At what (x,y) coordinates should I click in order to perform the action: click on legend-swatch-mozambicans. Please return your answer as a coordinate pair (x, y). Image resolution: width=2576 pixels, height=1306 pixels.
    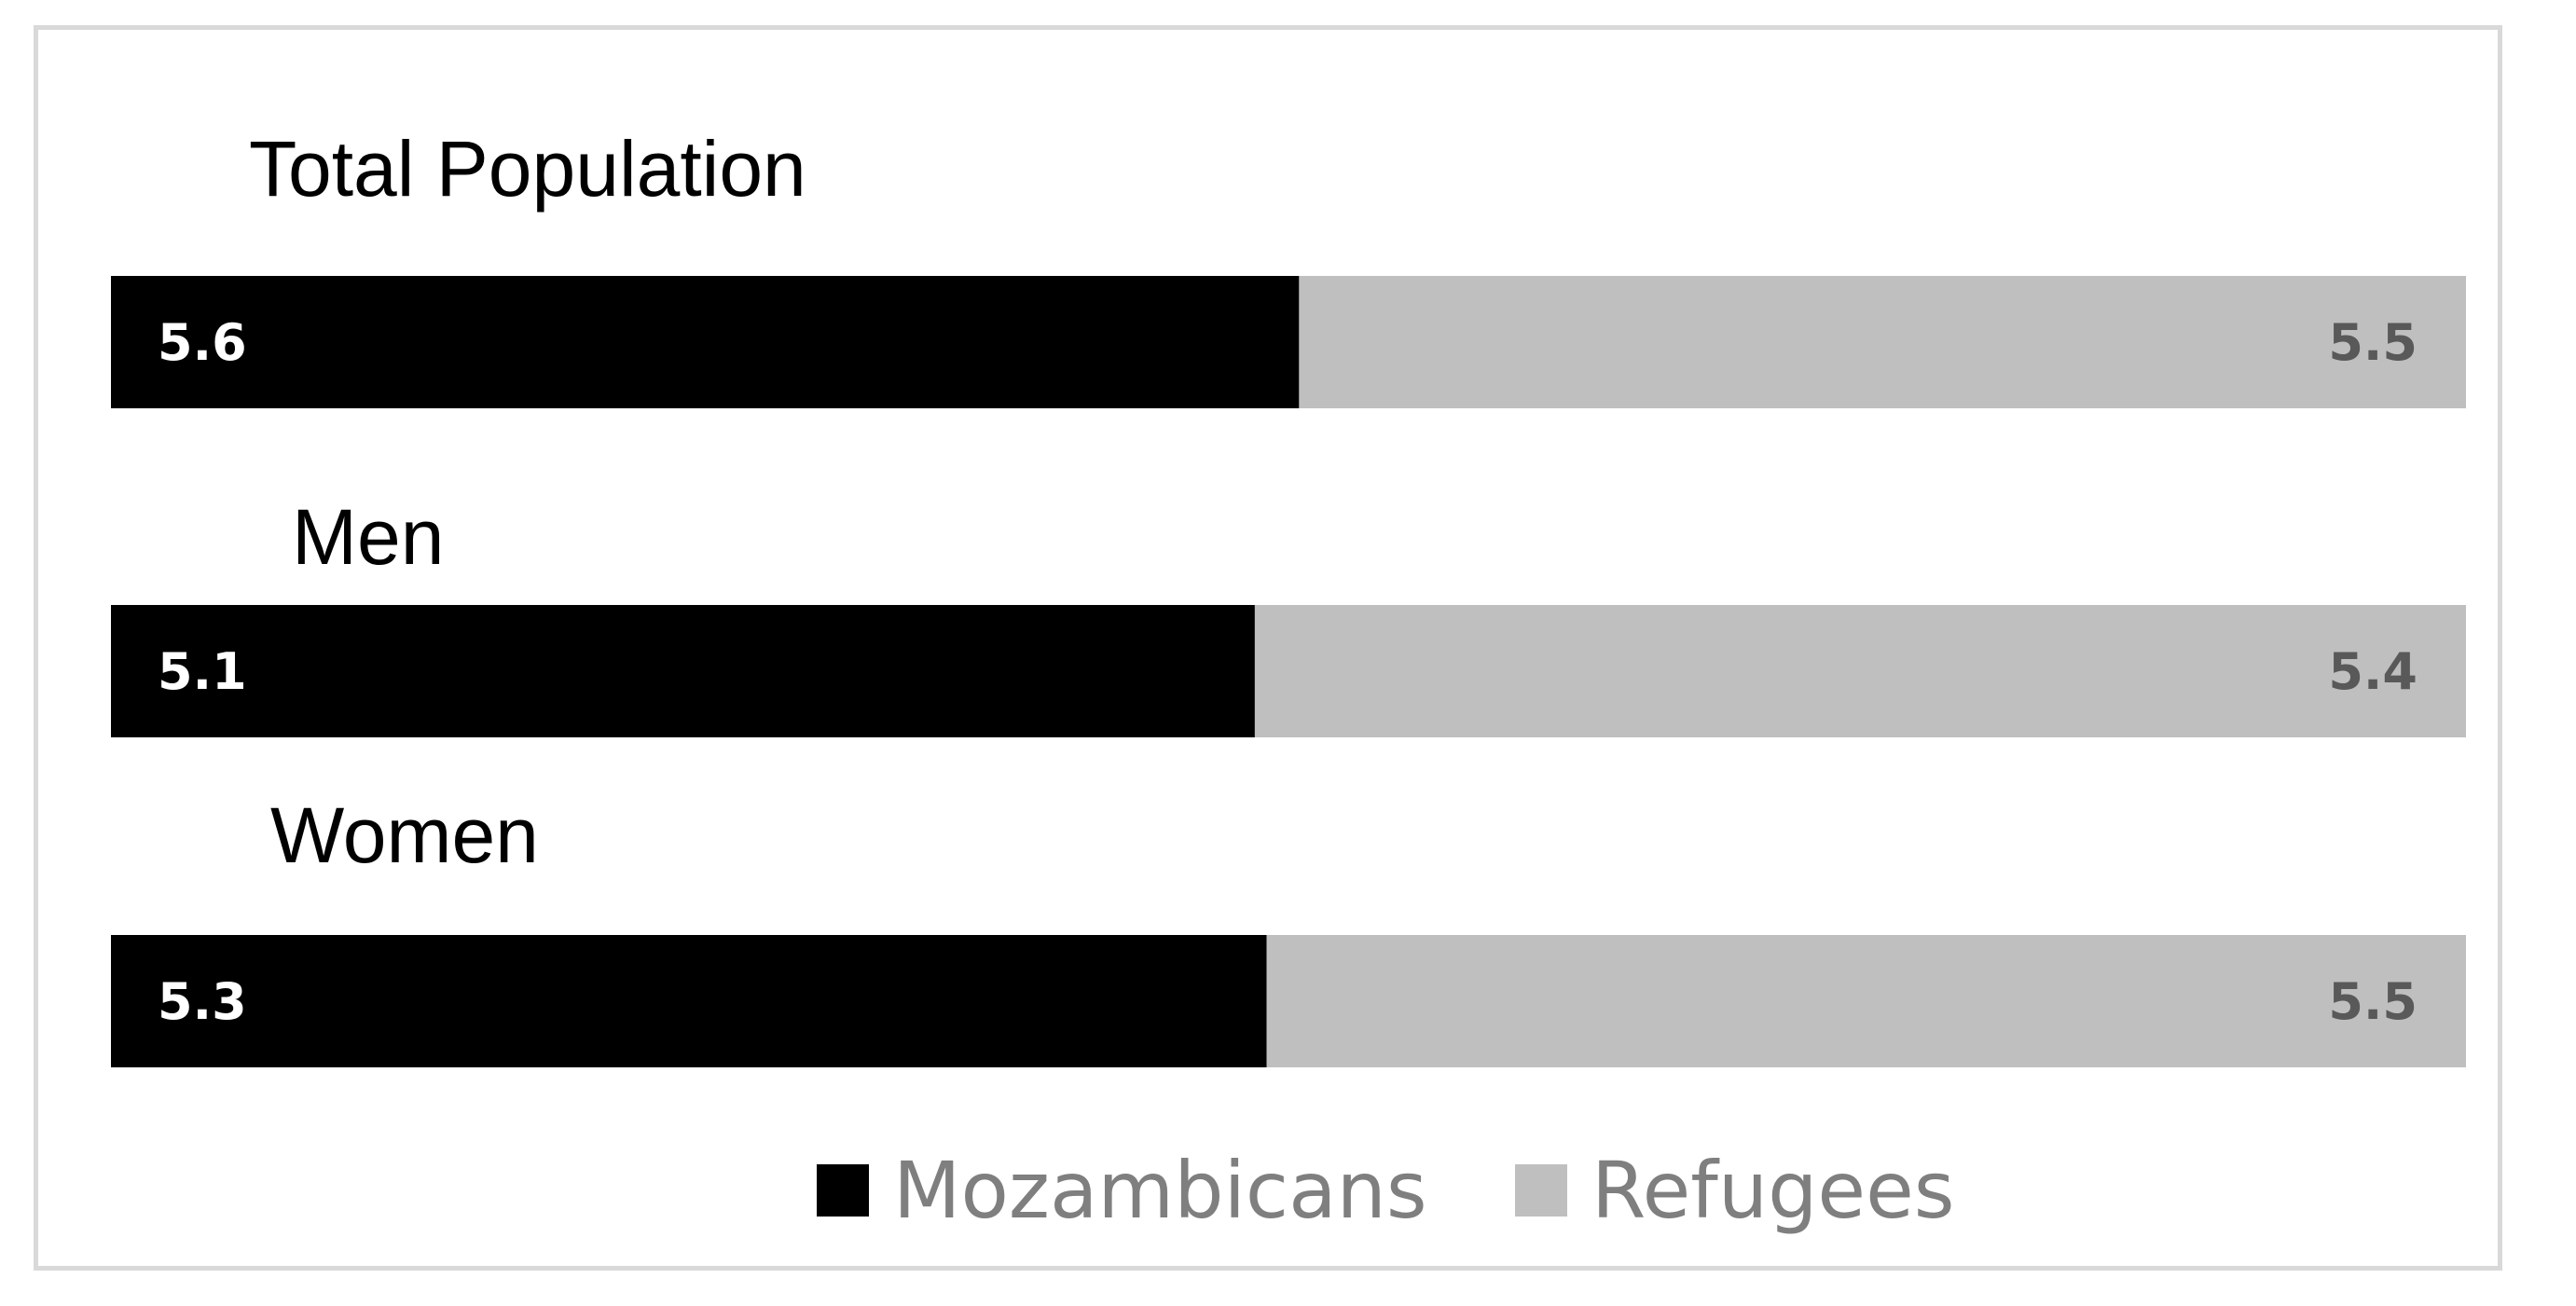
    Looking at the image, I should click on (843, 1190).